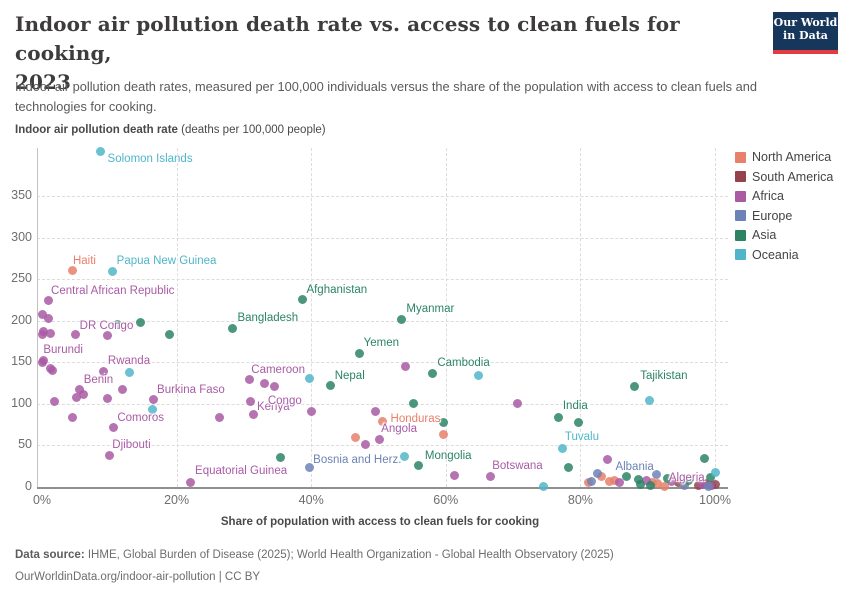 The height and width of the screenshot is (600, 850). Describe the element at coordinates (784, 177) in the screenshot. I see `legend-item: South America` at that location.